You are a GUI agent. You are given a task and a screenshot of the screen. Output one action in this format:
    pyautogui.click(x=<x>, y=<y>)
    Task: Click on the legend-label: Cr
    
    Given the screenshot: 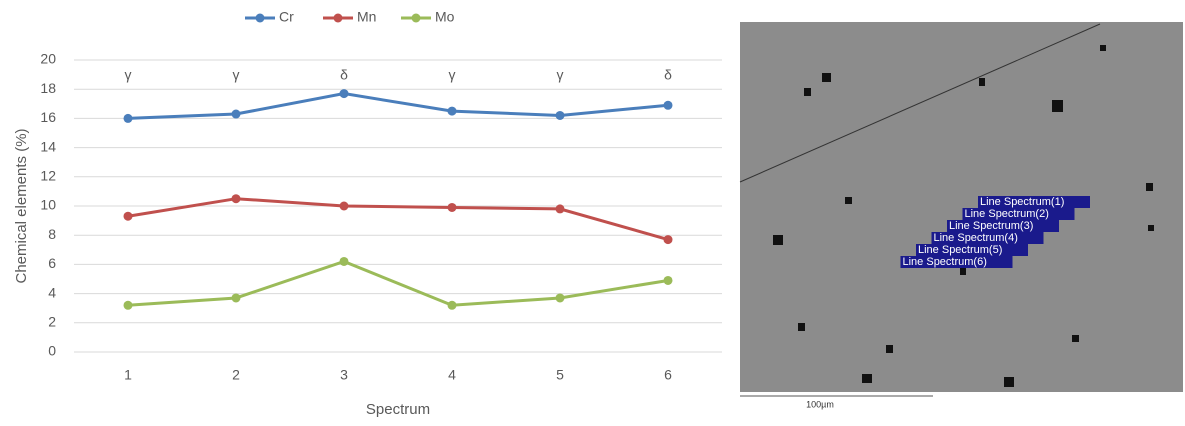 What is the action you would take?
    pyautogui.click(x=286, y=17)
    